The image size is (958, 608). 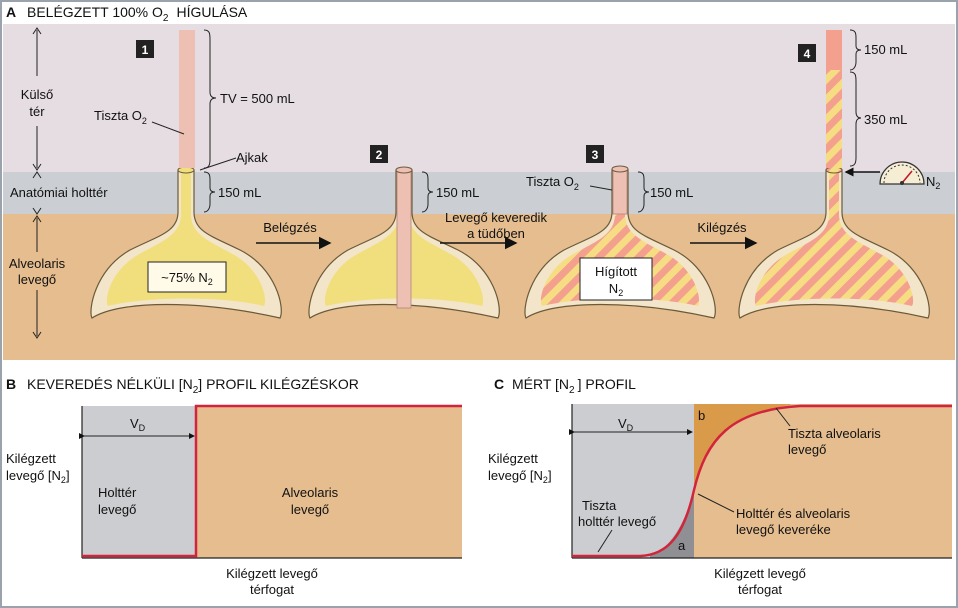 I want to click on zone-bracket-outer, so click(x=37, y=99).